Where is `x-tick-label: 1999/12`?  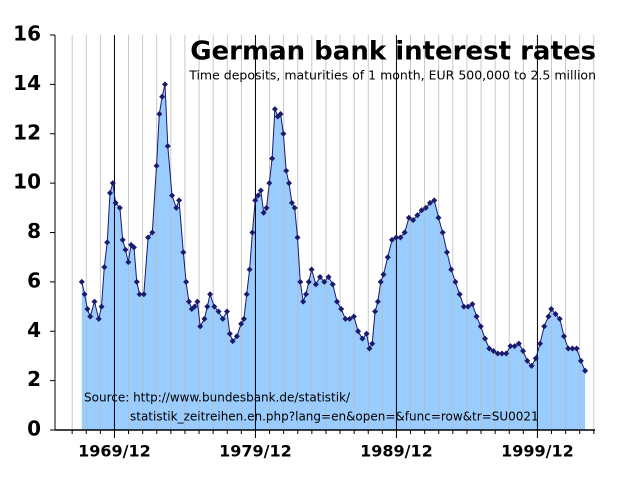
x-tick-label: 1999/12 is located at coordinates (537, 451).